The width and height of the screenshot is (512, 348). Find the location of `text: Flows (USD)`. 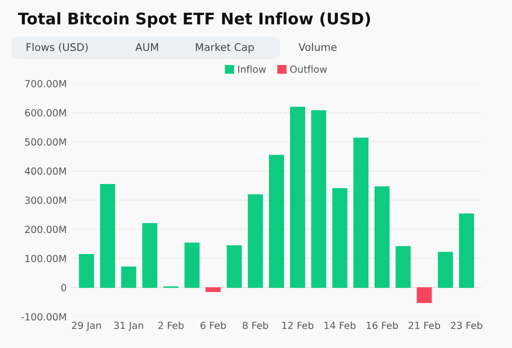

text: Flows (USD) is located at coordinates (57, 47).